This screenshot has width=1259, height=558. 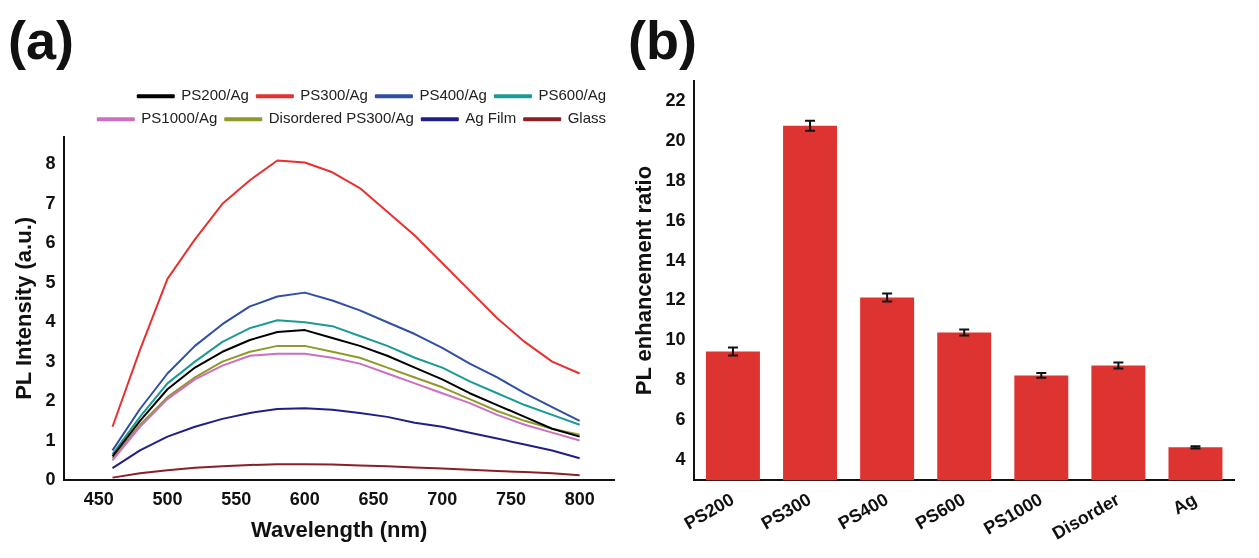 I want to click on y-axis-title: PL Intensity (a.u.), so click(x=24, y=308).